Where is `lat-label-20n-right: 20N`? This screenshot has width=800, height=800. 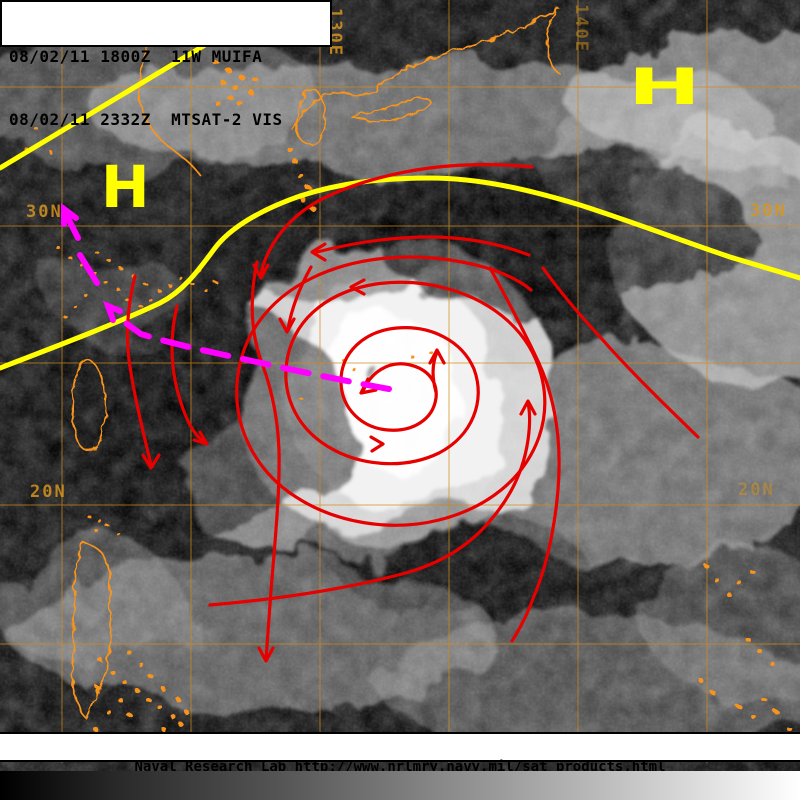 lat-label-20n-right: 20N is located at coordinates (756, 490).